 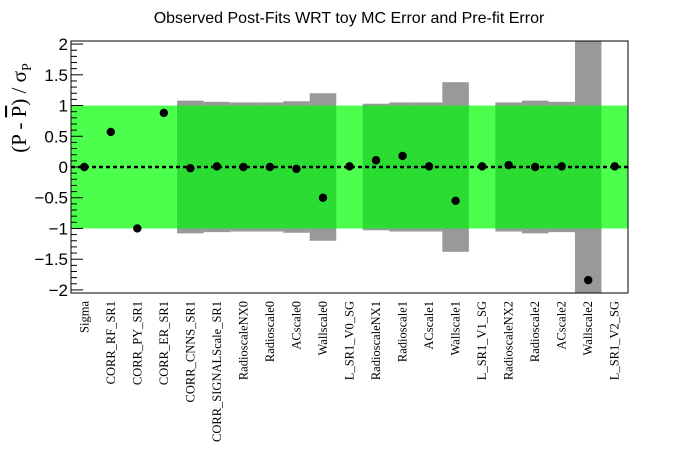 I want to click on x-category-label: Sigma, so click(x=84, y=317).